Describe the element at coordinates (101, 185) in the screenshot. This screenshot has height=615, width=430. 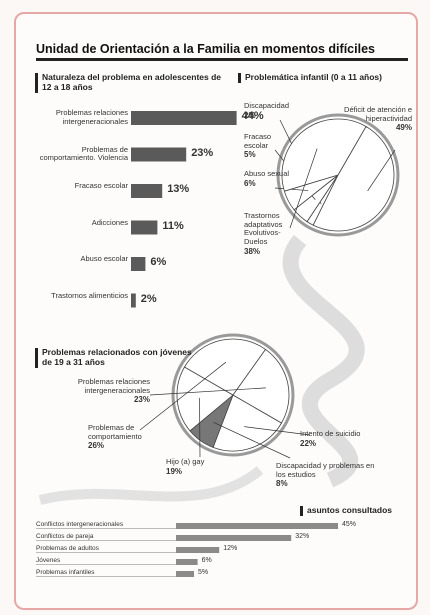
I see `category-label: Fracaso escolar` at that location.